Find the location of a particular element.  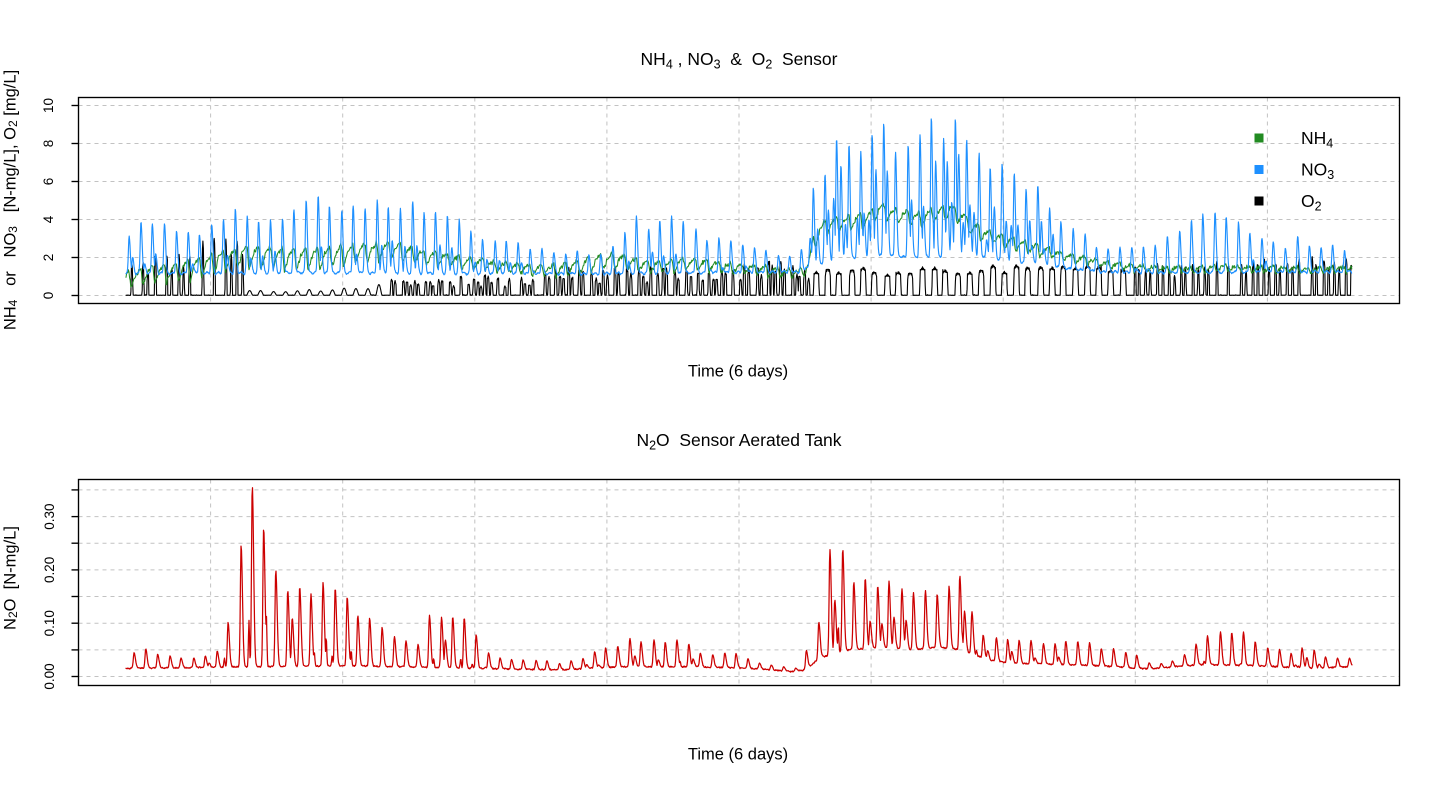

svg-text: 2 is located at coordinates (48, 258).